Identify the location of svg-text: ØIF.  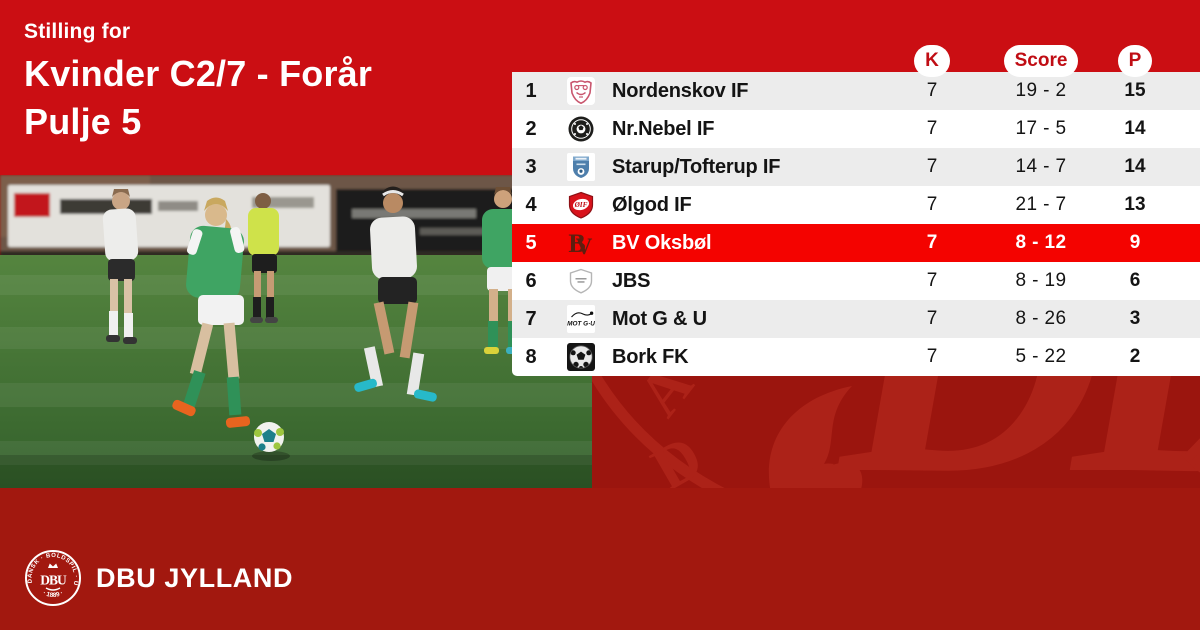
(581, 205).